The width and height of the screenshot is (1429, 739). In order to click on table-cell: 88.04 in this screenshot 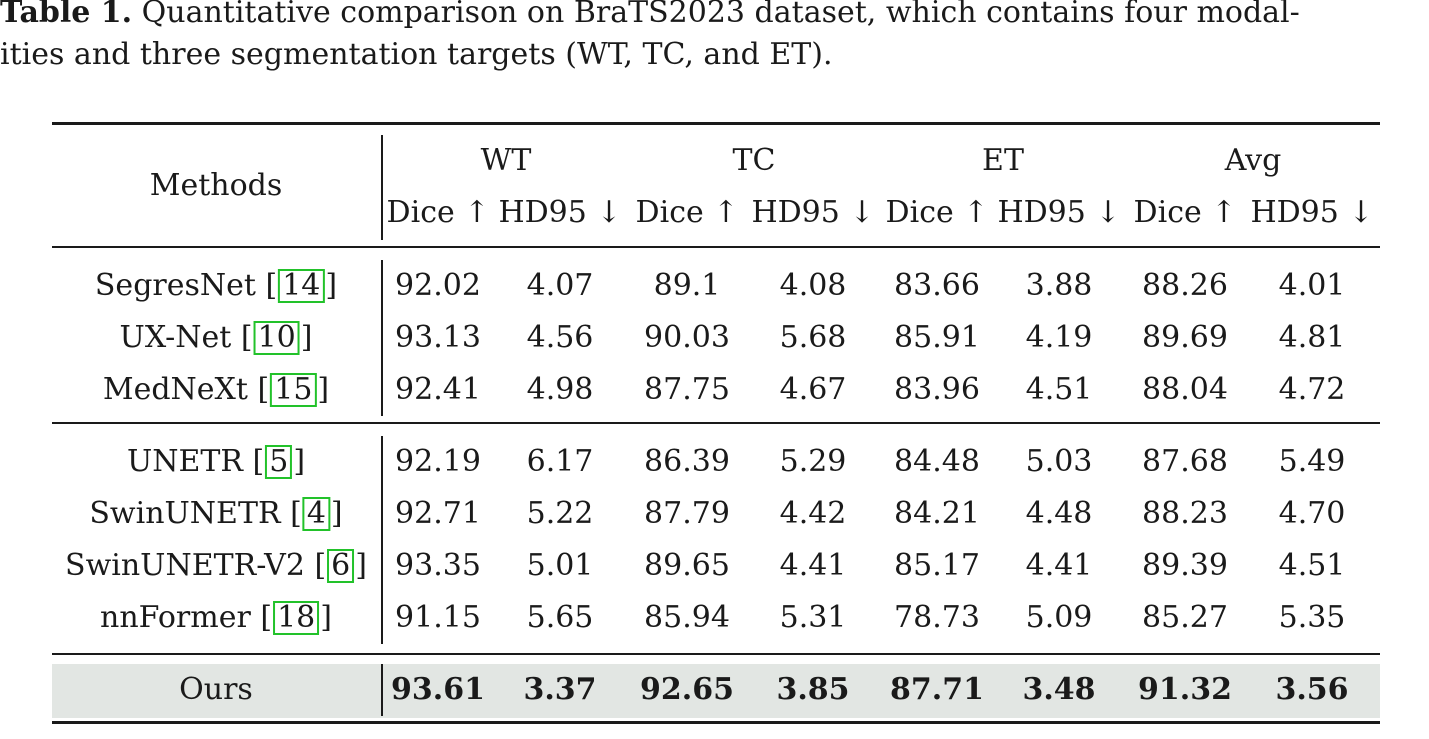, I will do `click(1185, 389)`.